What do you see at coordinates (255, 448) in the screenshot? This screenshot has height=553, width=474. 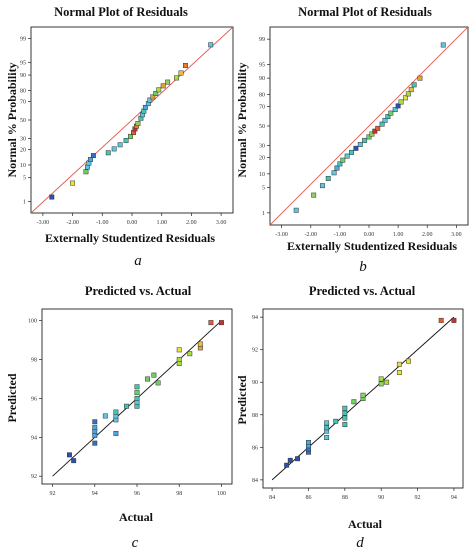 I see `y-tick-label: 86` at bounding box center [255, 448].